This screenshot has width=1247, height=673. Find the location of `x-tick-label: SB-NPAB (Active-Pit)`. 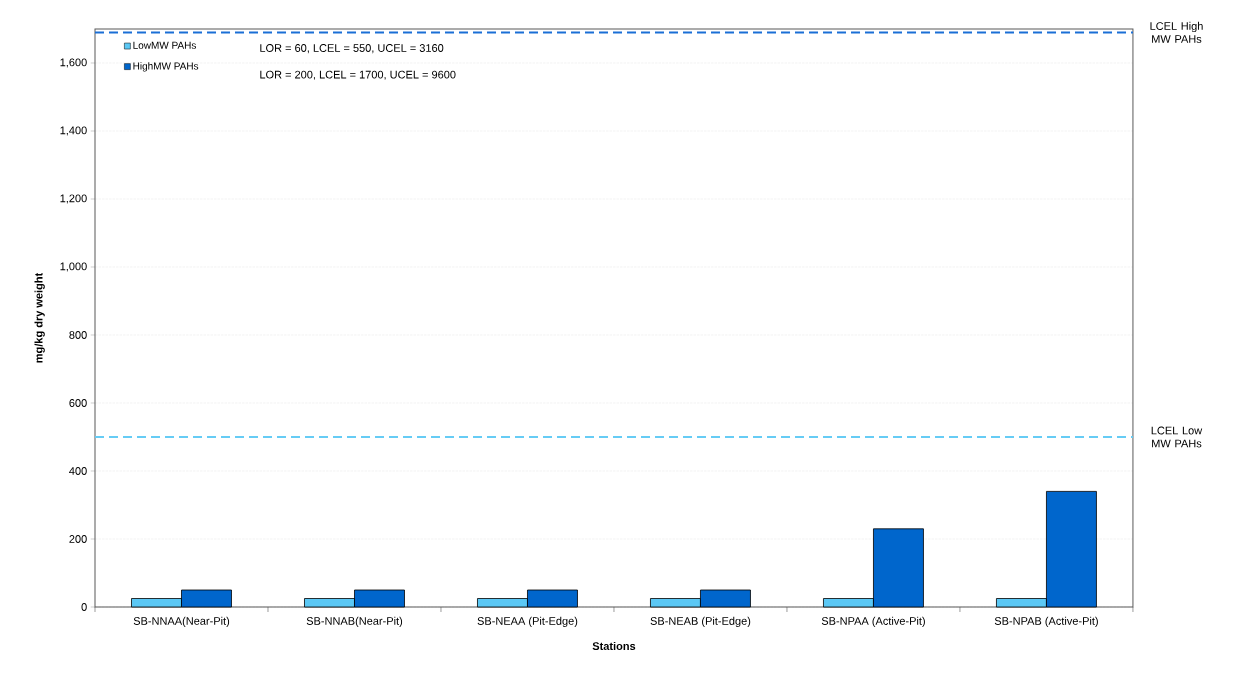

x-tick-label: SB-NPAB (Active-Pit) is located at coordinates (1046, 622).